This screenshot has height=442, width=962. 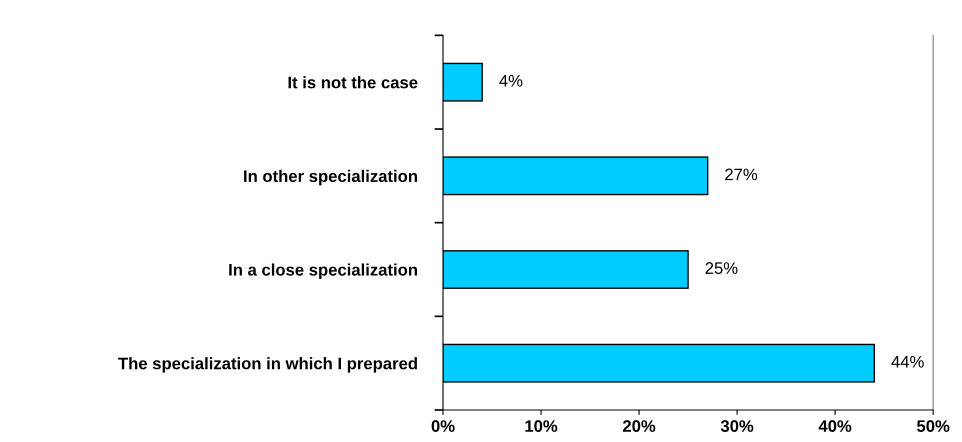 What do you see at coordinates (541, 426) in the screenshot?
I see `x-tick-label: 10%` at bounding box center [541, 426].